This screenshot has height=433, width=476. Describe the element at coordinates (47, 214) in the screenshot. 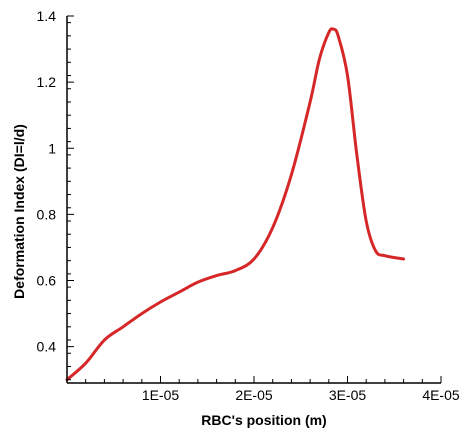

I see `y-tick-label: 0.8` at that location.